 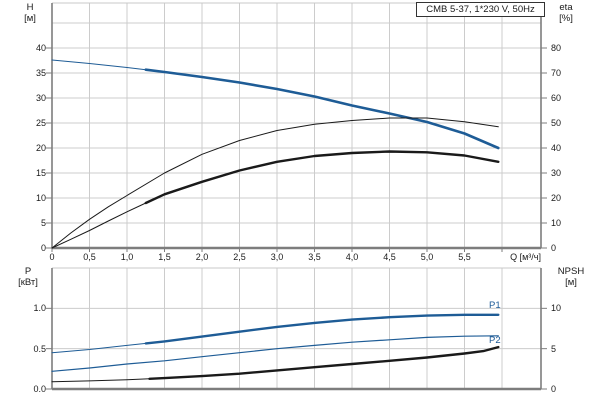 I want to click on x-tick-label: 4,5, so click(x=389, y=257).